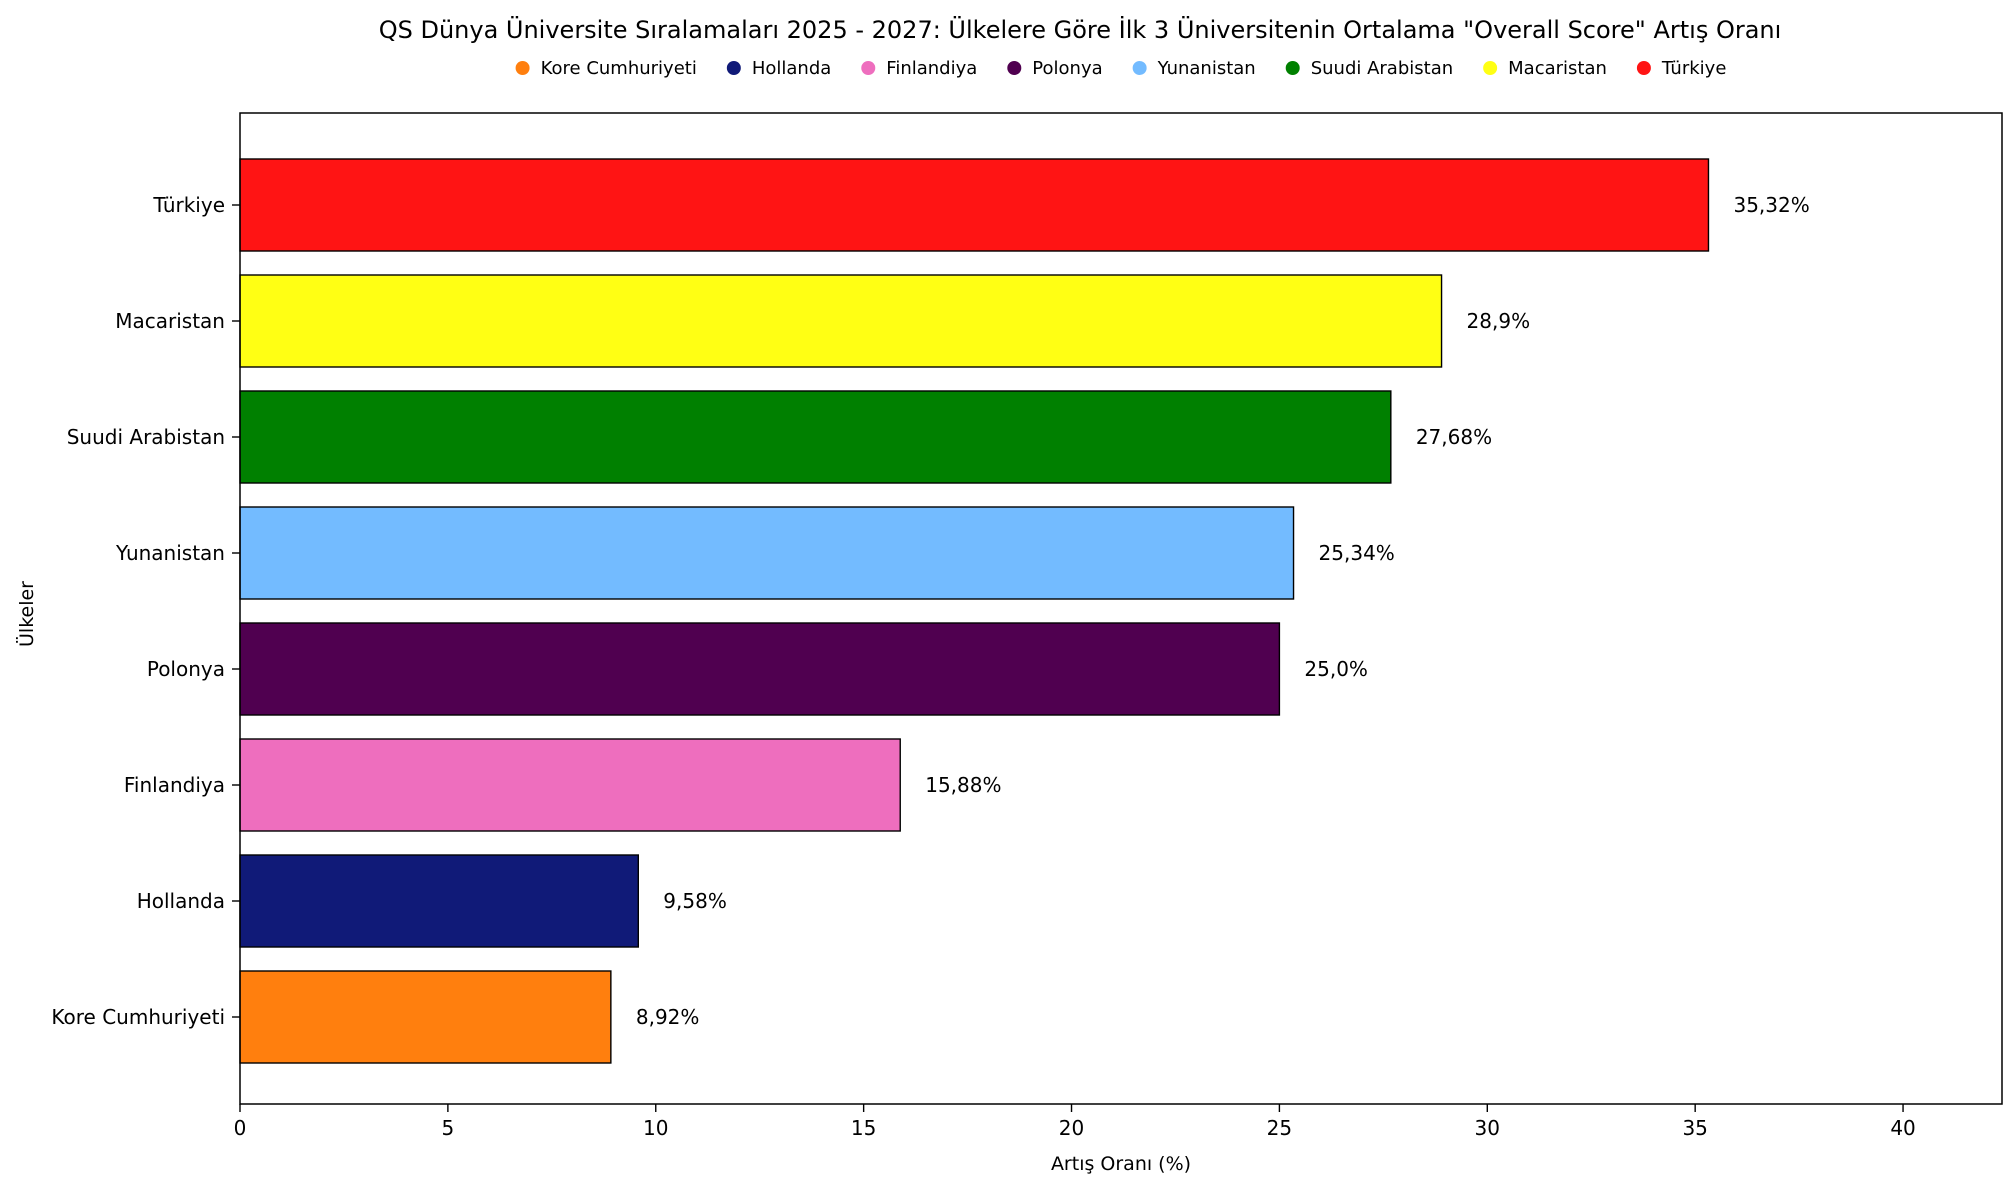 The height and width of the screenshot is (1188, 2010). Describe the element at coordinates (181, 901) in the screenshot. I see `y-tick-label-hollanda: Hollanda` at that location.